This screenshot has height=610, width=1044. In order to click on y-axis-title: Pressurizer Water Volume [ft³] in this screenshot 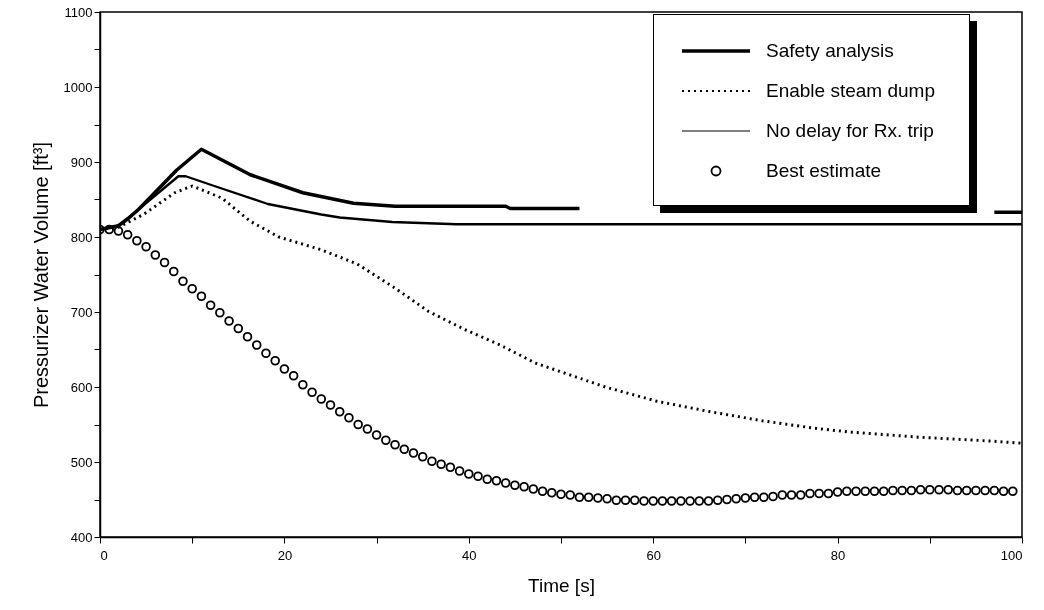, I will do `click(40, 275)`.